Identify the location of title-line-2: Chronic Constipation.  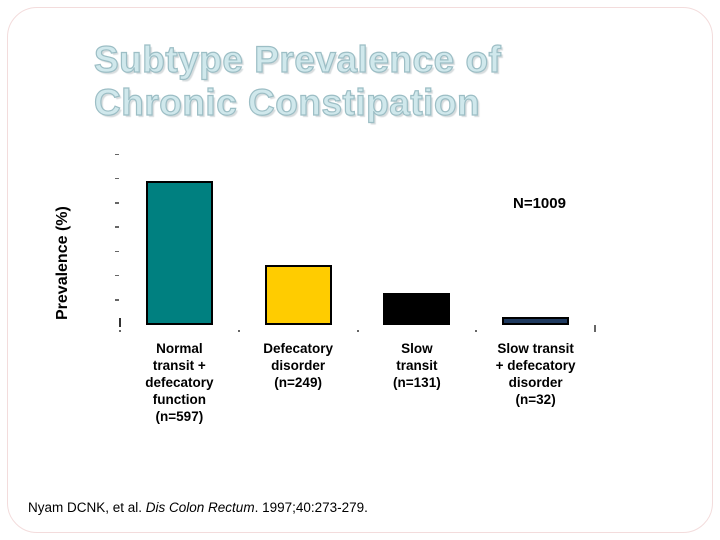
(287, 102).